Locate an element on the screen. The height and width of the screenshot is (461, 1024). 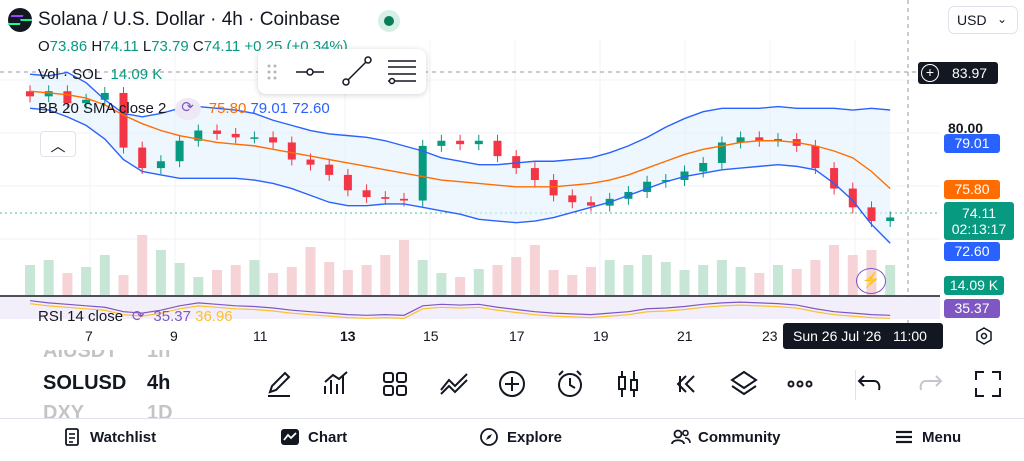
rsi-ma-line is located at coordinates (460, 311).